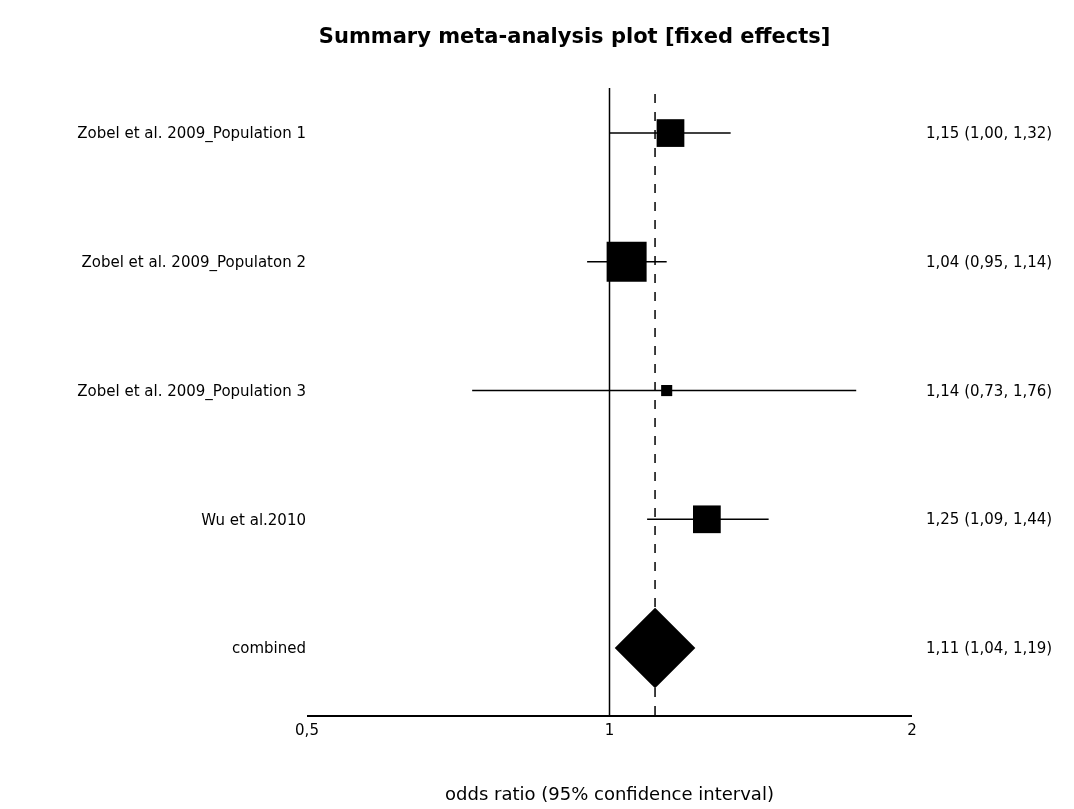 The image size is (1074, 809). I want to click on text: 1,14 (0,73, 1,76), so click(989, 391).